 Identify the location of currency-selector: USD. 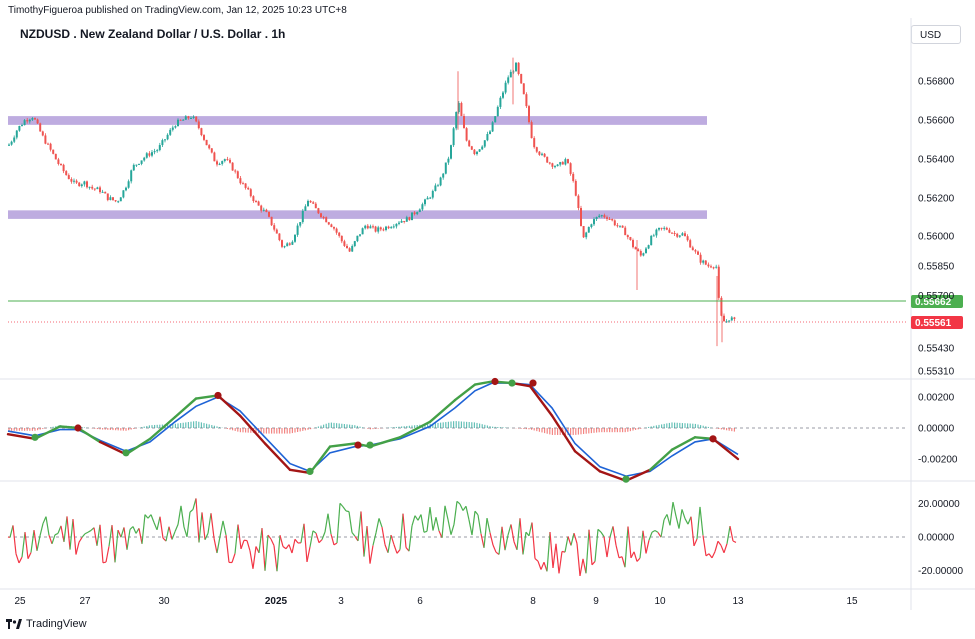
(936, 34).